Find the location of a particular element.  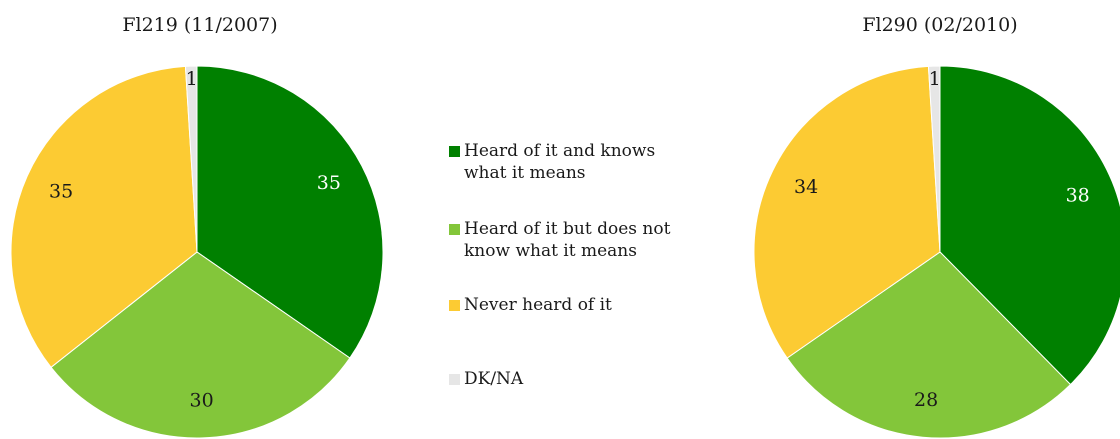

legend-swatch-never-heard is located at coordinates (454, 305).